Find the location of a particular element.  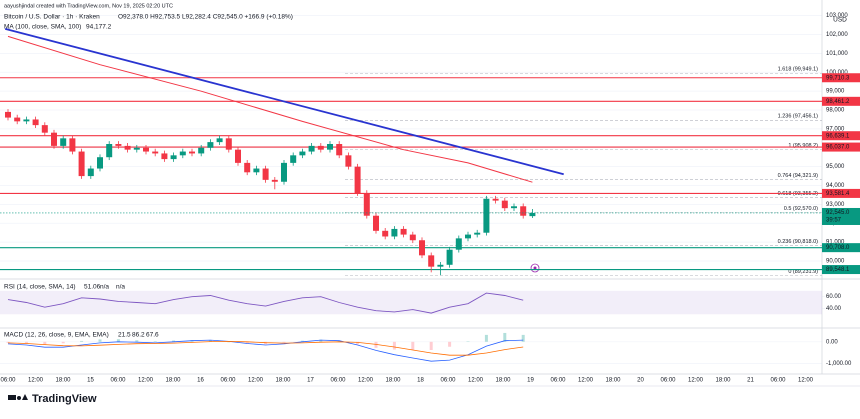

indicator-value: 86.2 is located at coordinates (138, 335).